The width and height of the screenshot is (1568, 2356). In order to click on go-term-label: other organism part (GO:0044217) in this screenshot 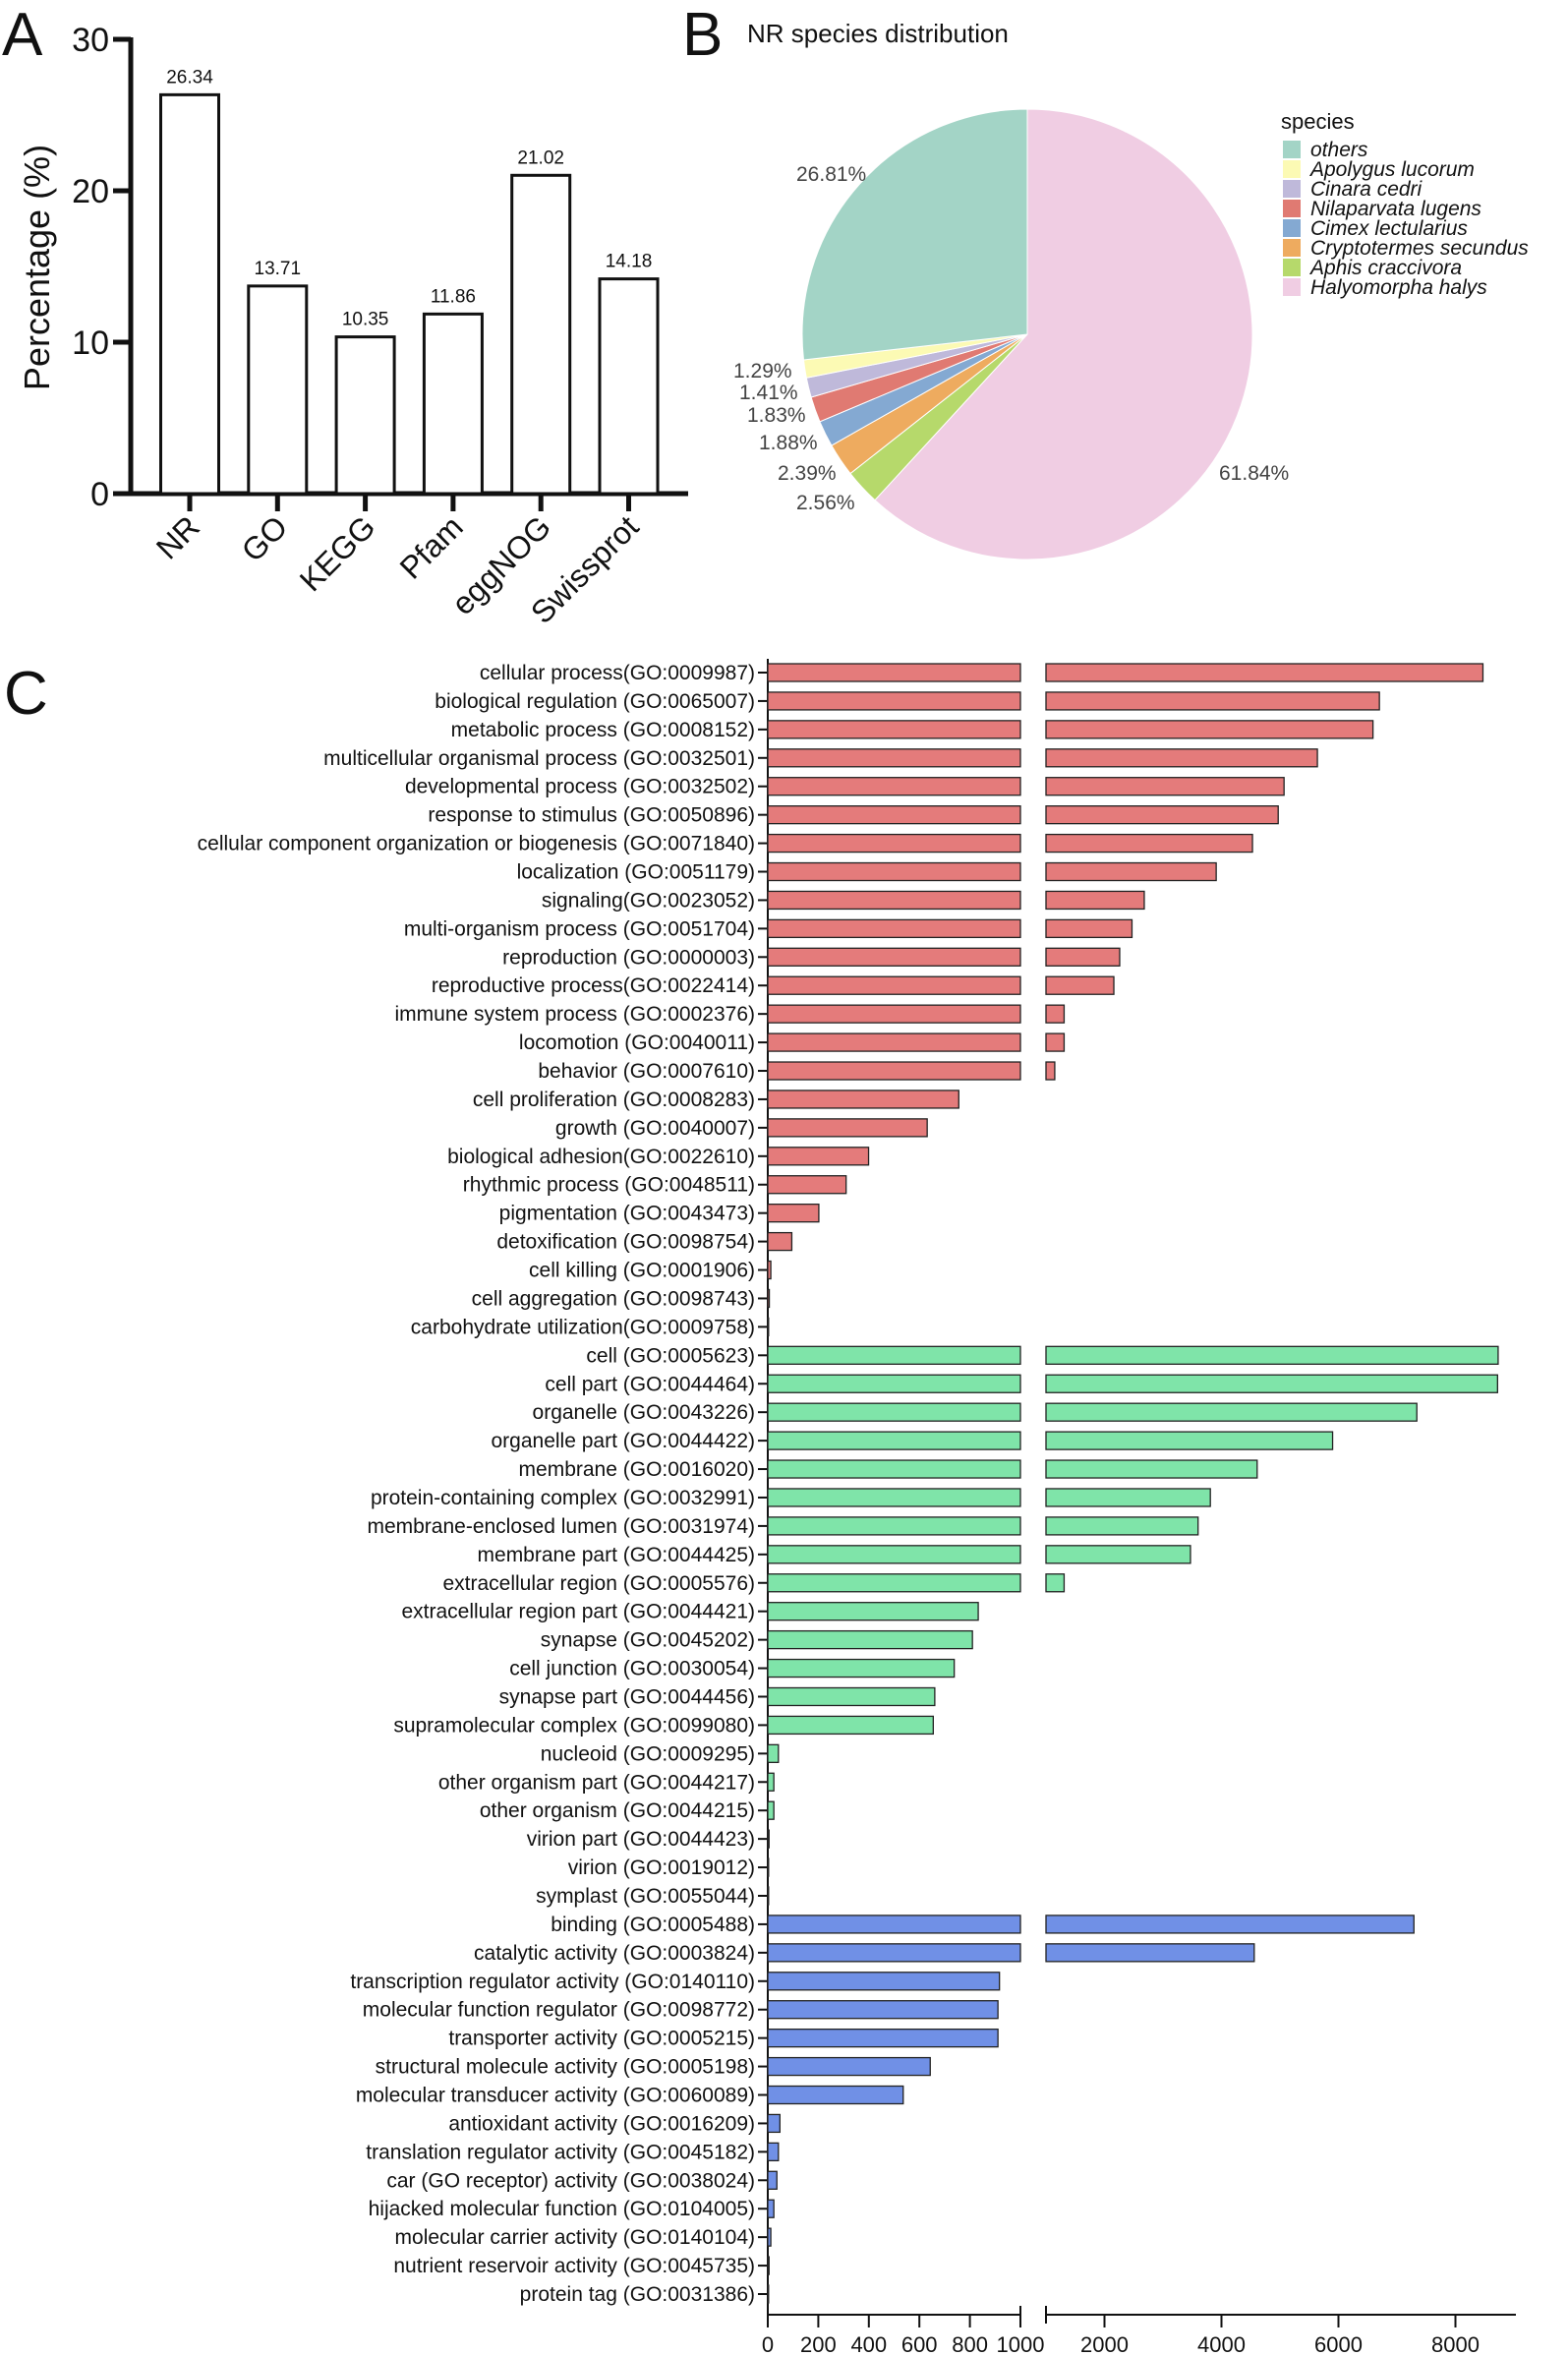, I will do `click(596, 1782)`.